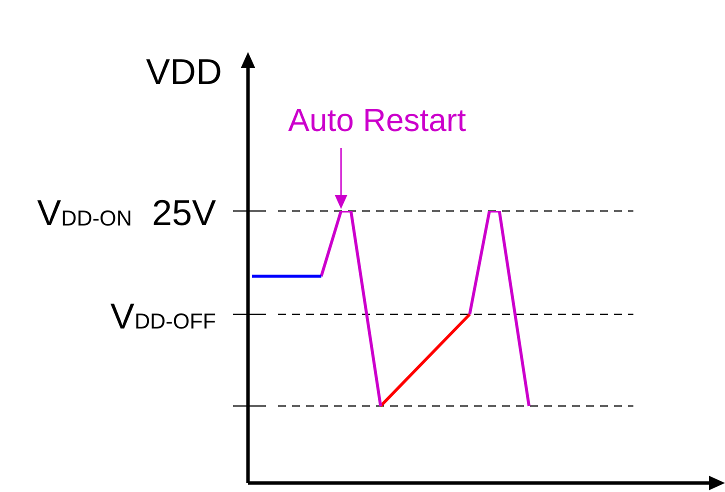 The height and width of the screenshot is (492, 725). Describe the element at coordinates (163, 315) in the screenshot. I see `ref-line-label: VDD-OFF` at that location.